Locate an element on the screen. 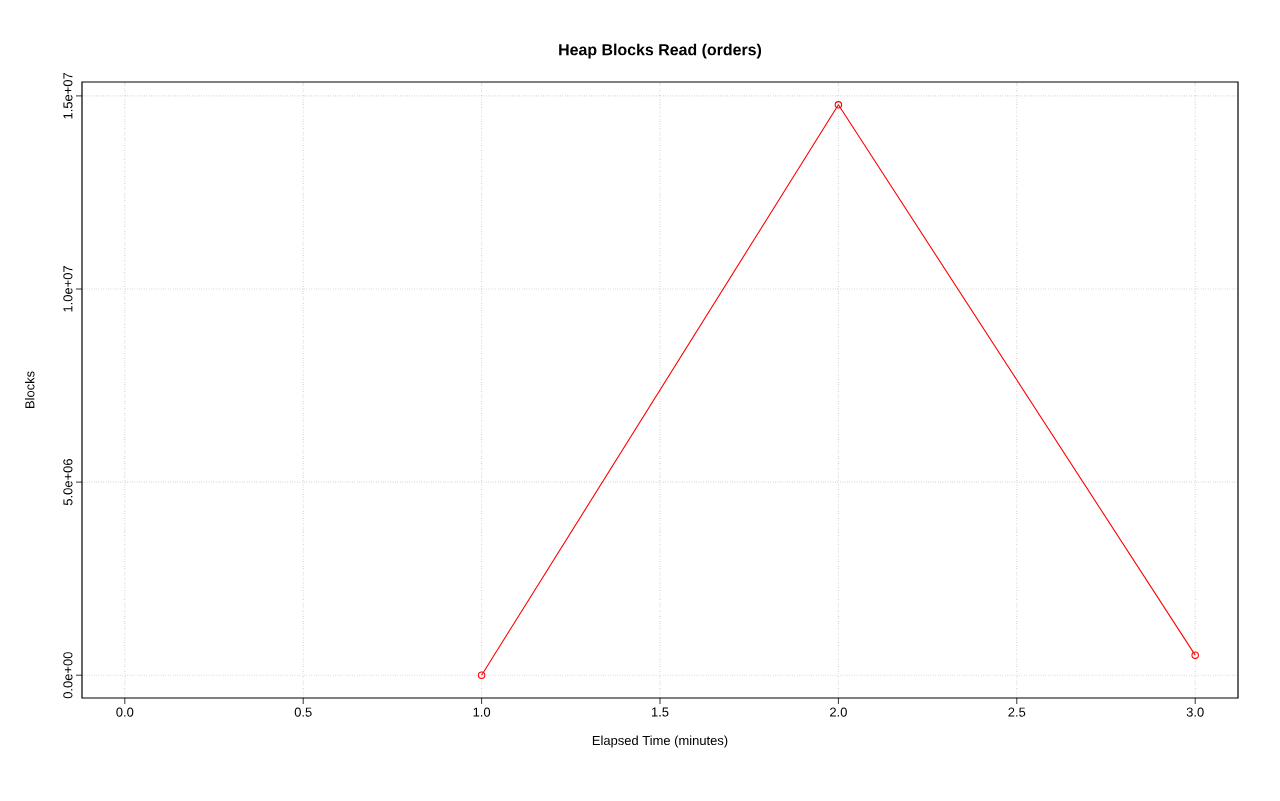 The height and width of the screenshot is (801, 1280). y-tick-label: 1.0e+07 is located at coordinates (68, 289).